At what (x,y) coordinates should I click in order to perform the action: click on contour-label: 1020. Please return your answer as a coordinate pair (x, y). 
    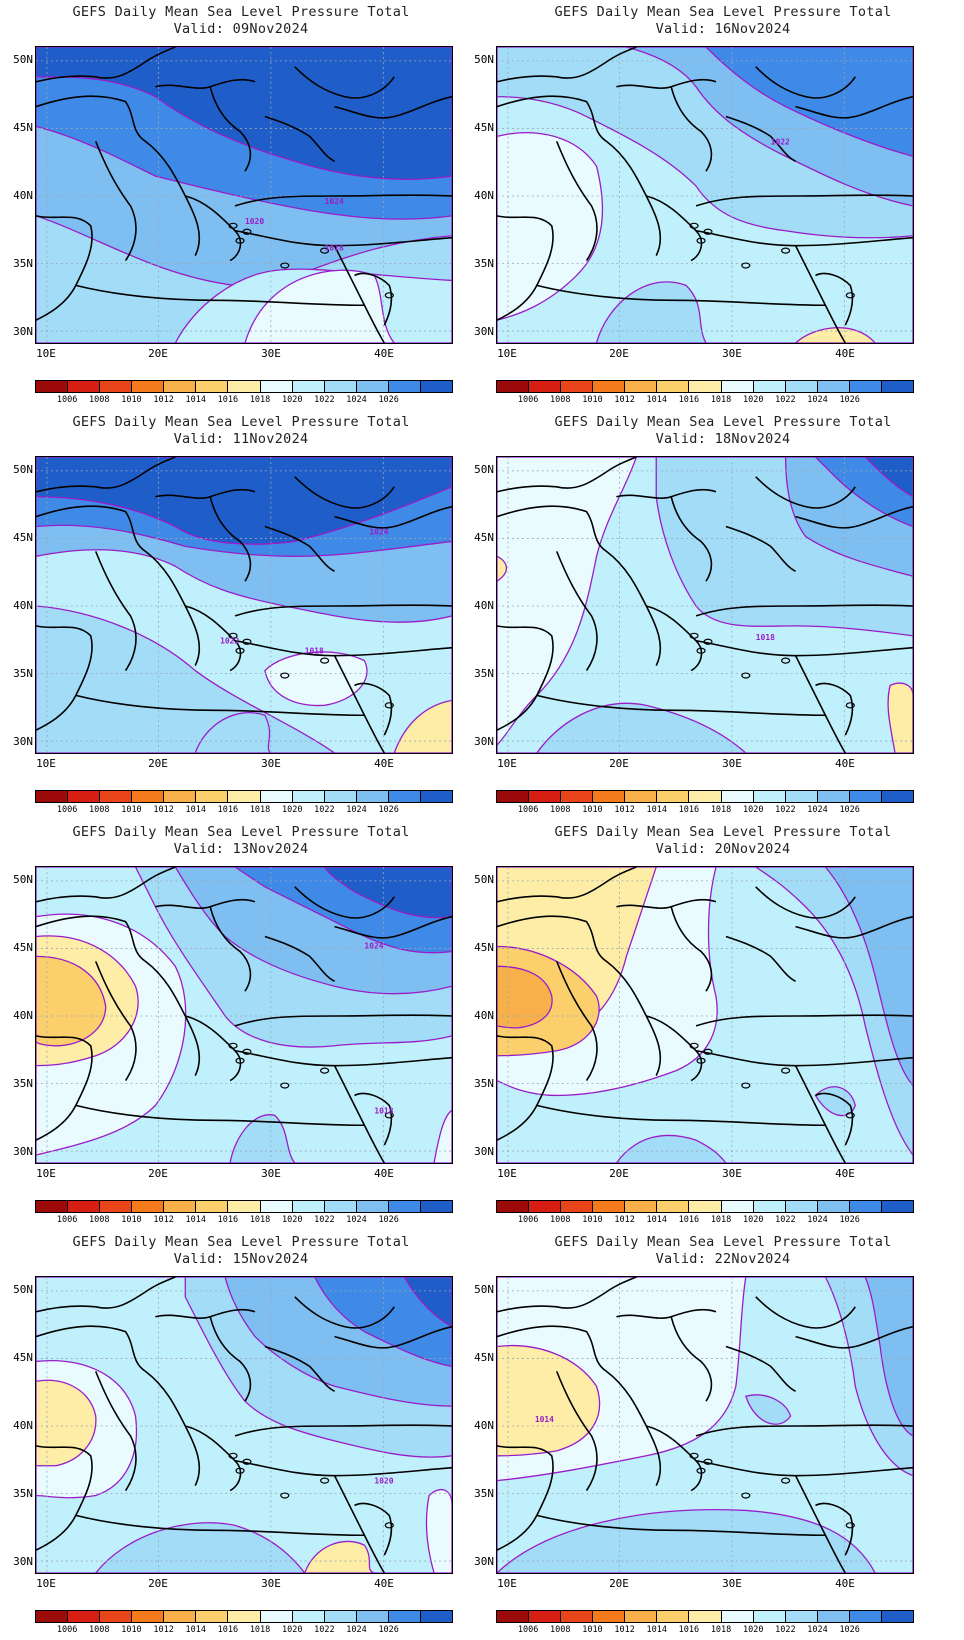
    Looking at the image, I should click on (383, 1481).